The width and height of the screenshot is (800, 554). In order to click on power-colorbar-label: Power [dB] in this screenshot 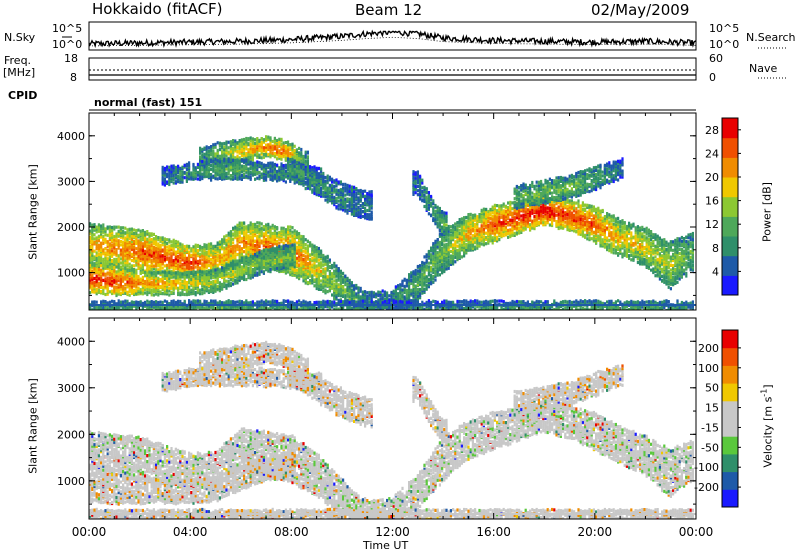, I will do `click(767, 212)`.